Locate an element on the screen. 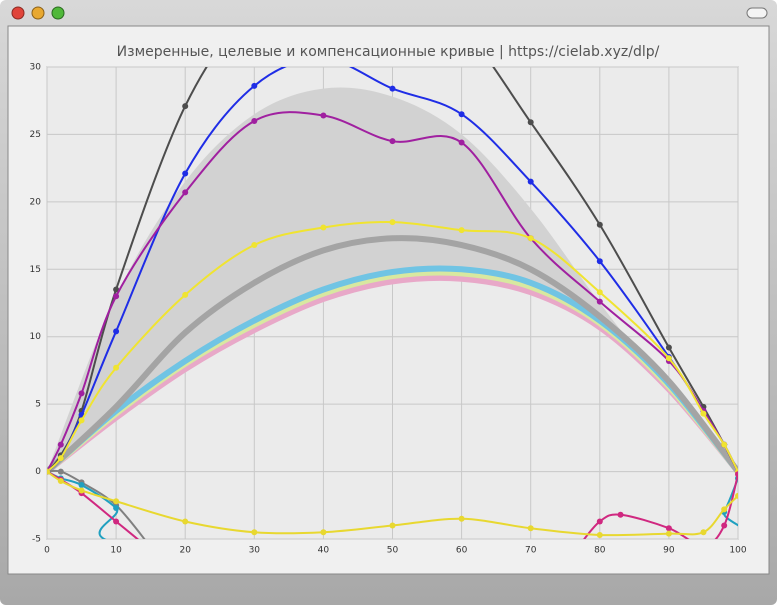  y-tick-label: 5 is located at coordinates (38, 405).